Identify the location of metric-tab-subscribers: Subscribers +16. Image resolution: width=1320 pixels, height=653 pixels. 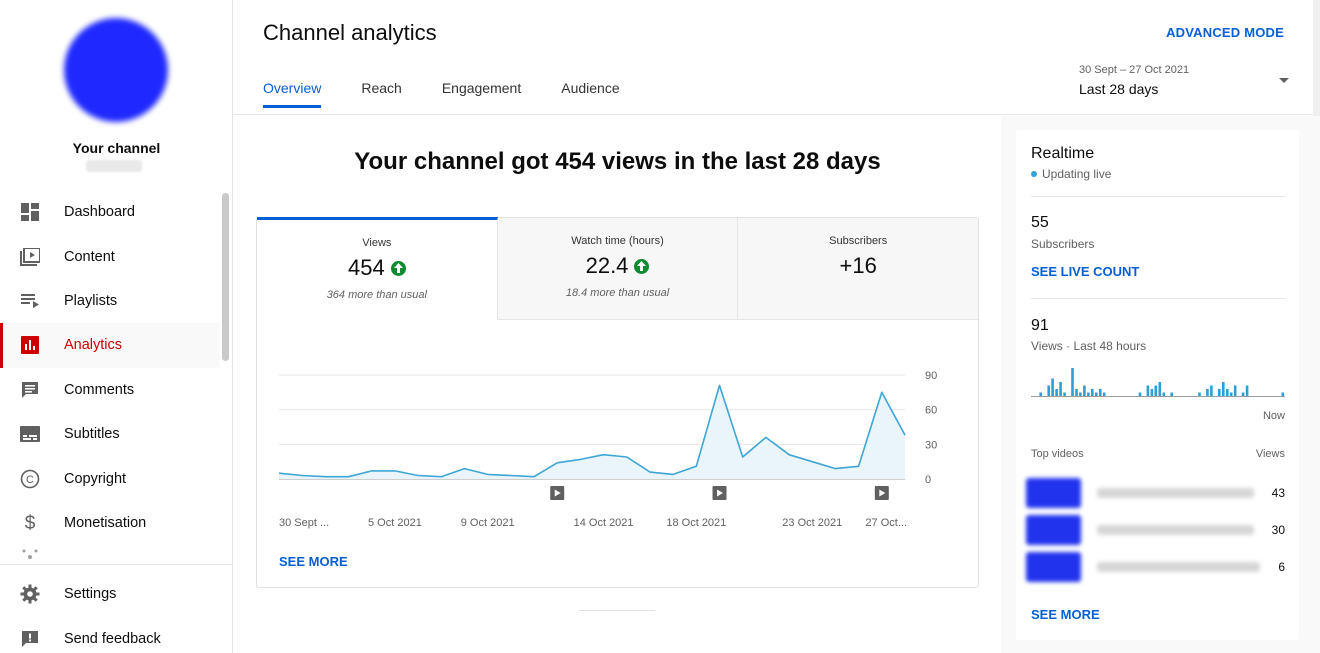
(858, 269).